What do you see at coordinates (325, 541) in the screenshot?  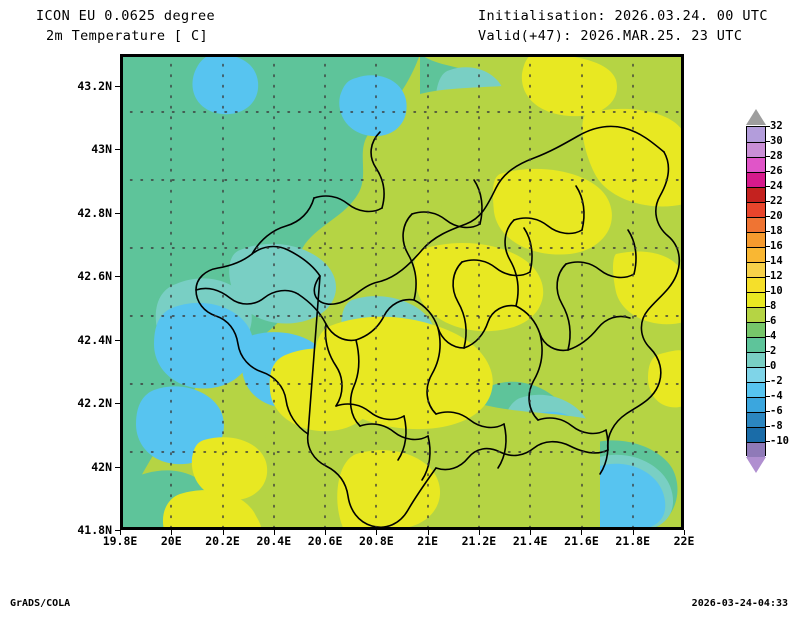 I see `x-axis-tick-label: 20.6E` at bounding box center [325, 541].